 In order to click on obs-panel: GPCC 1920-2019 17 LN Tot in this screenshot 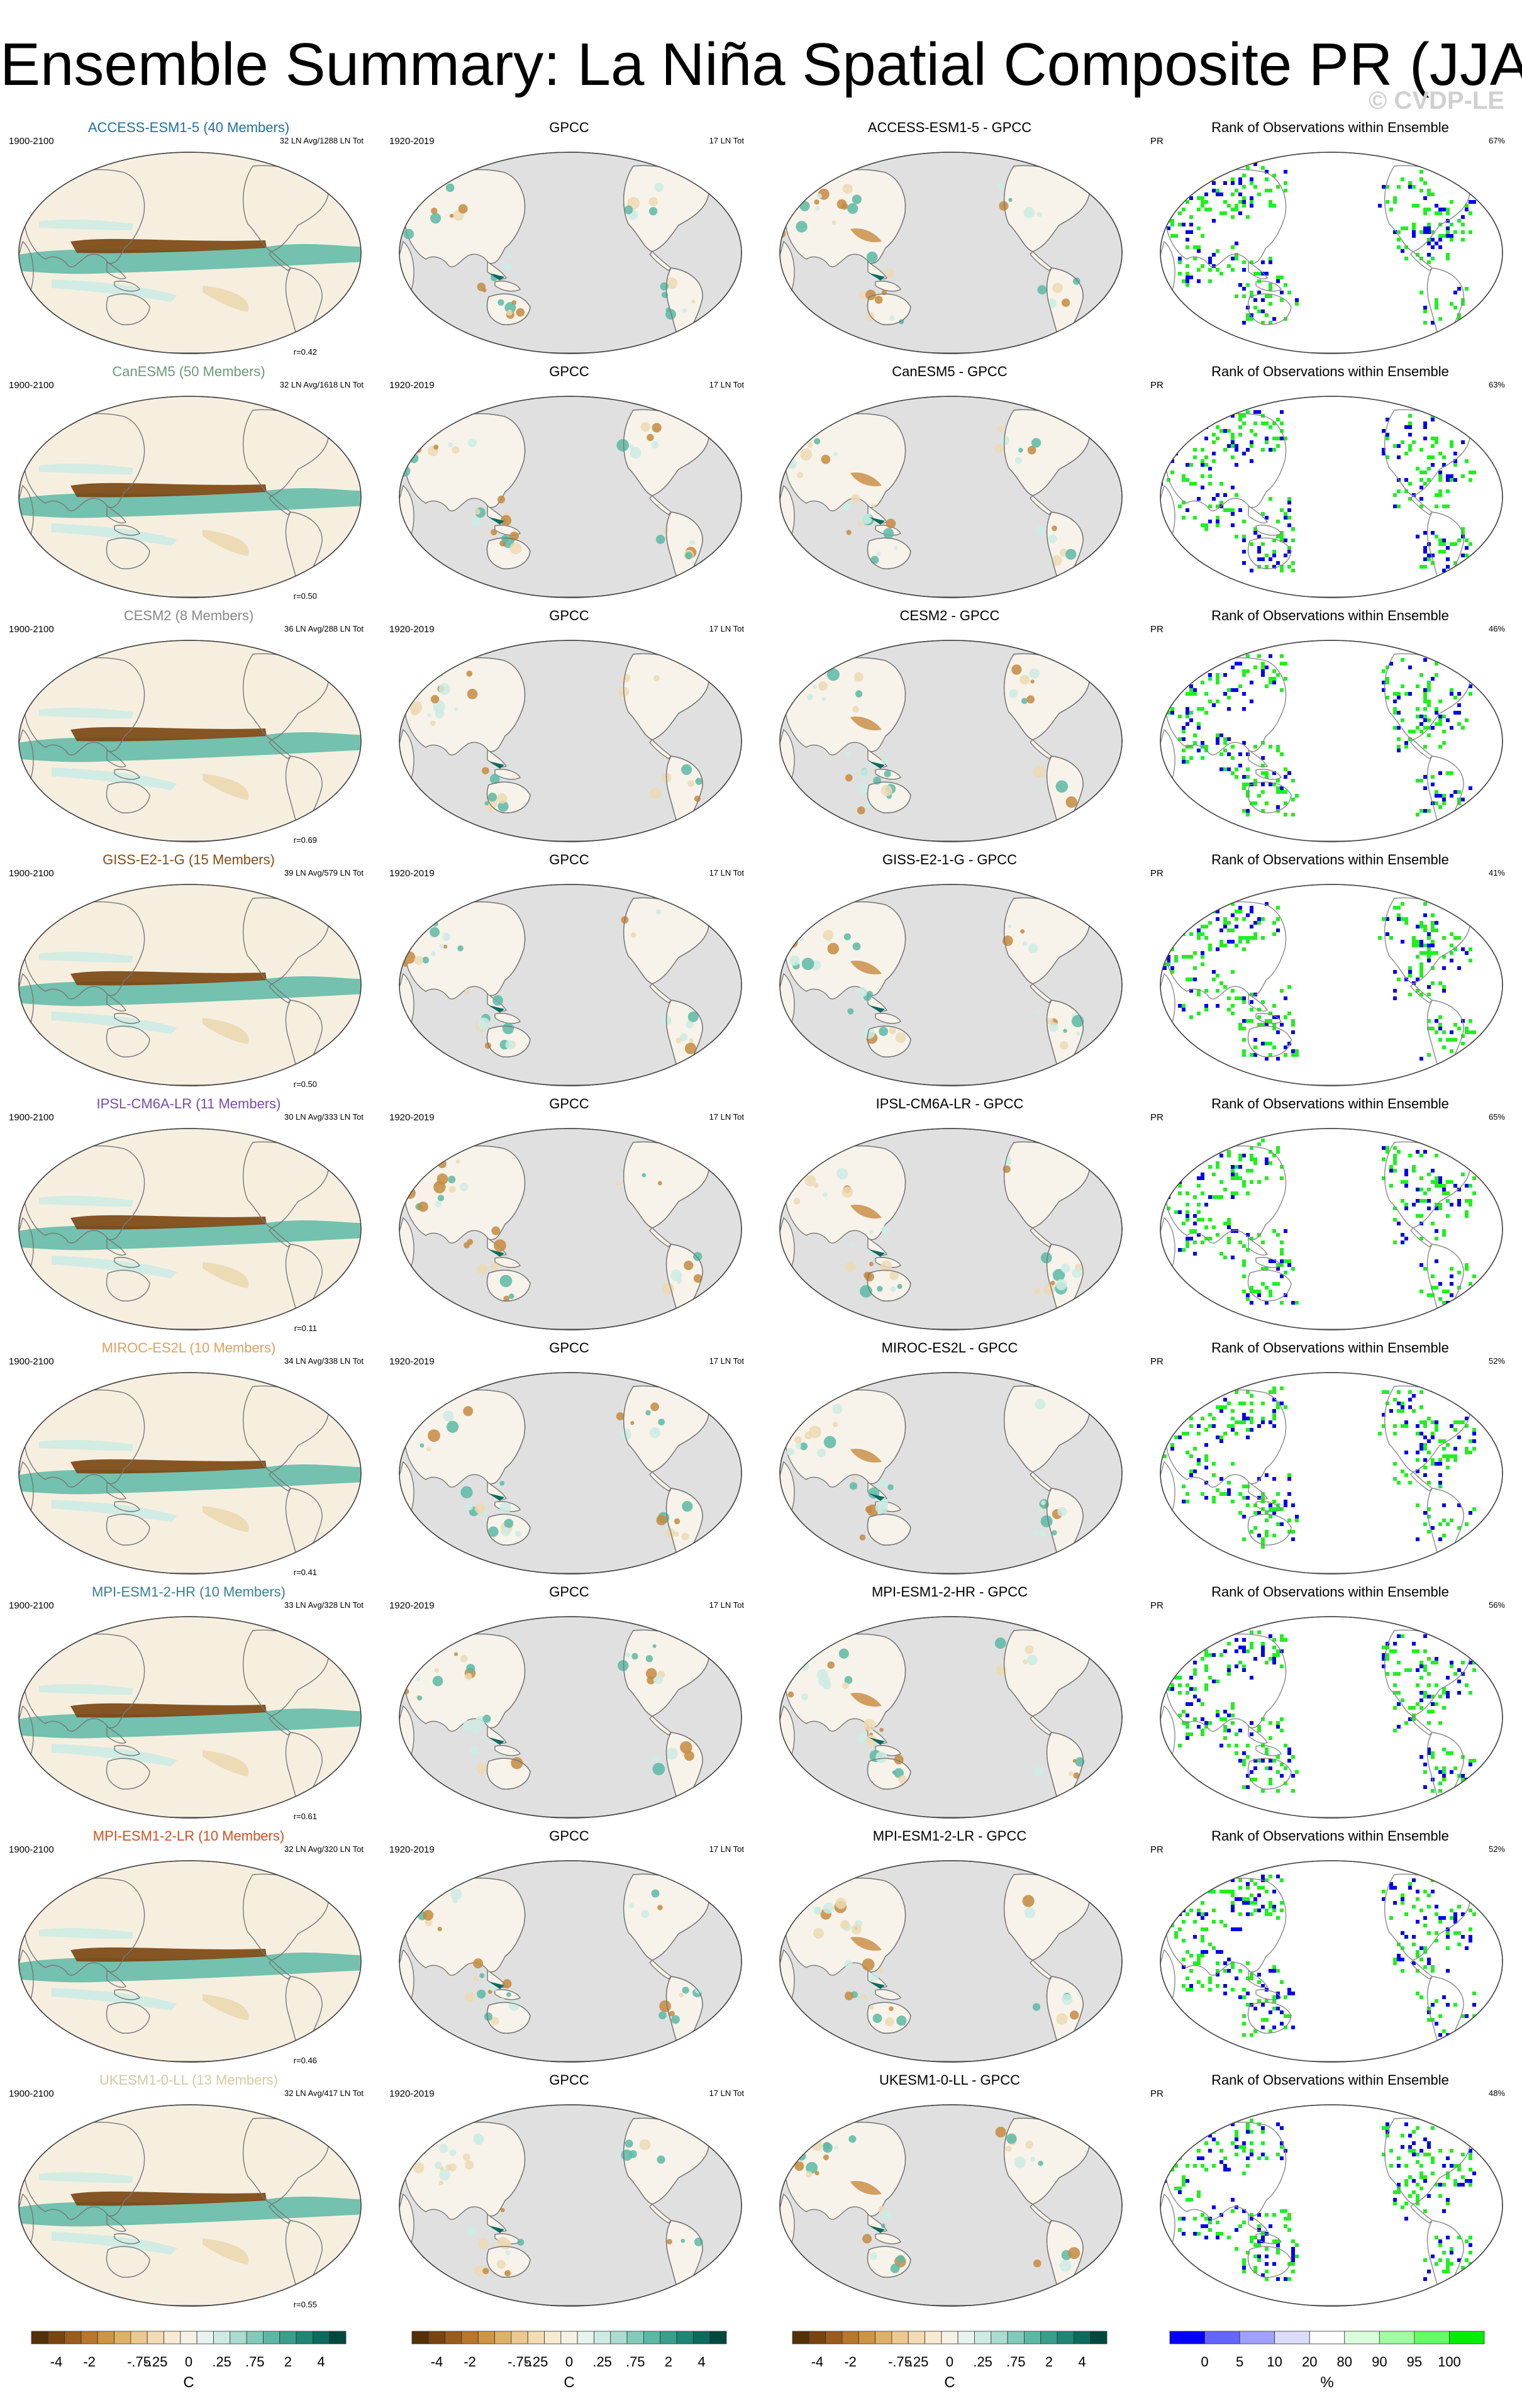, I will do `click(569, 1705)`.